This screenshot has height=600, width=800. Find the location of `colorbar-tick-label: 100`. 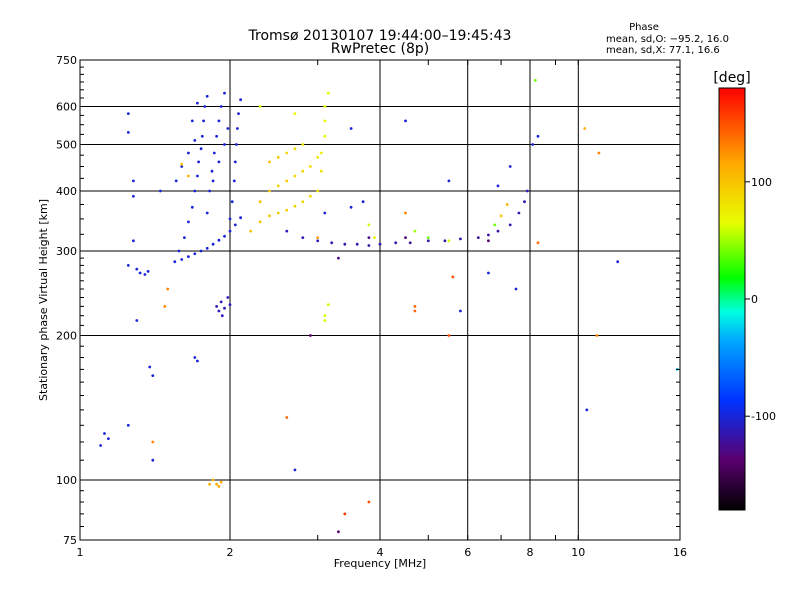

colorbar-tick-label: 100 is located at coordinates (761, 182).